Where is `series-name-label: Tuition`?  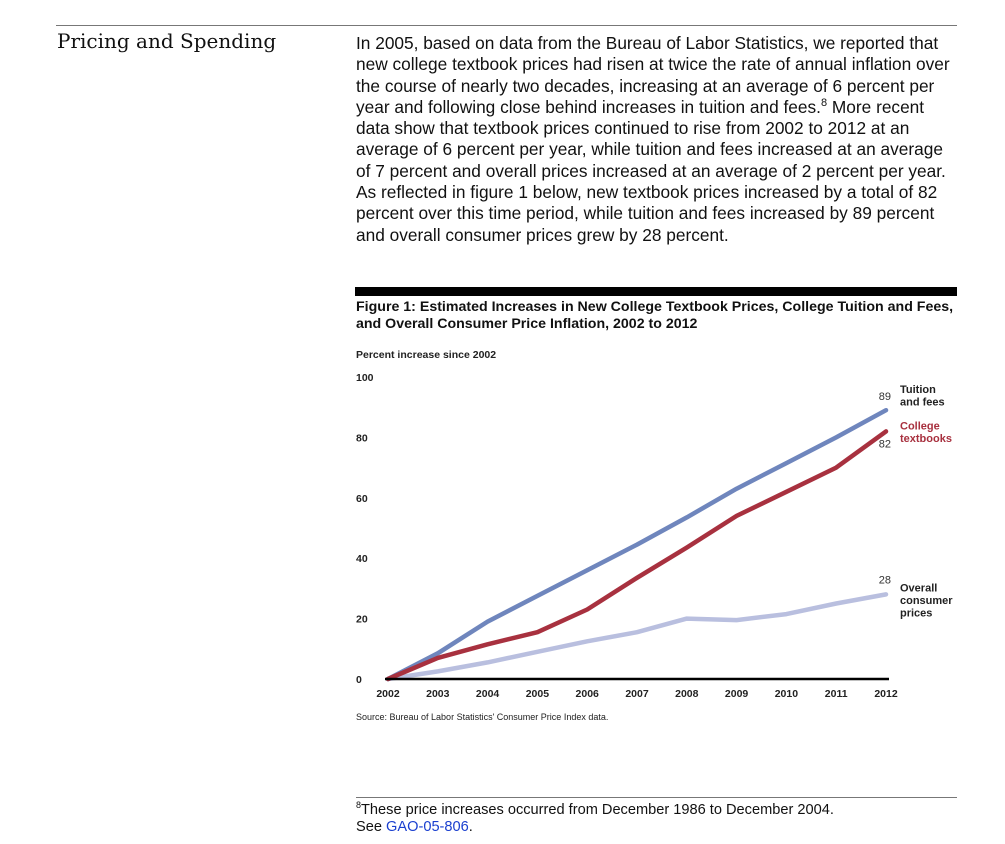
series-name-label: Tuition is located at coordinates (918, 390).